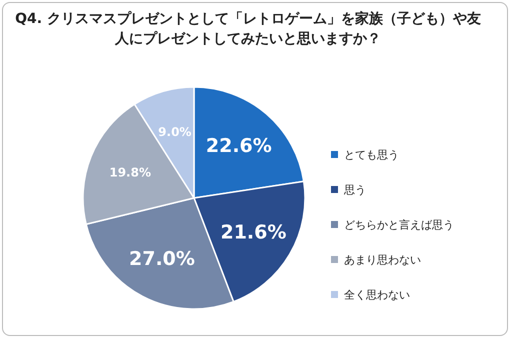 The height and width of the screenshot is (340, 512). Describe the element at coordinates (248, 29) in the screenshot. I see `chart-title: Q4. クリスマスプレゼントとして「レトロゲーム」を家族（子ども）や友人にプレゼントしてみたいと思いますか？` at that location.